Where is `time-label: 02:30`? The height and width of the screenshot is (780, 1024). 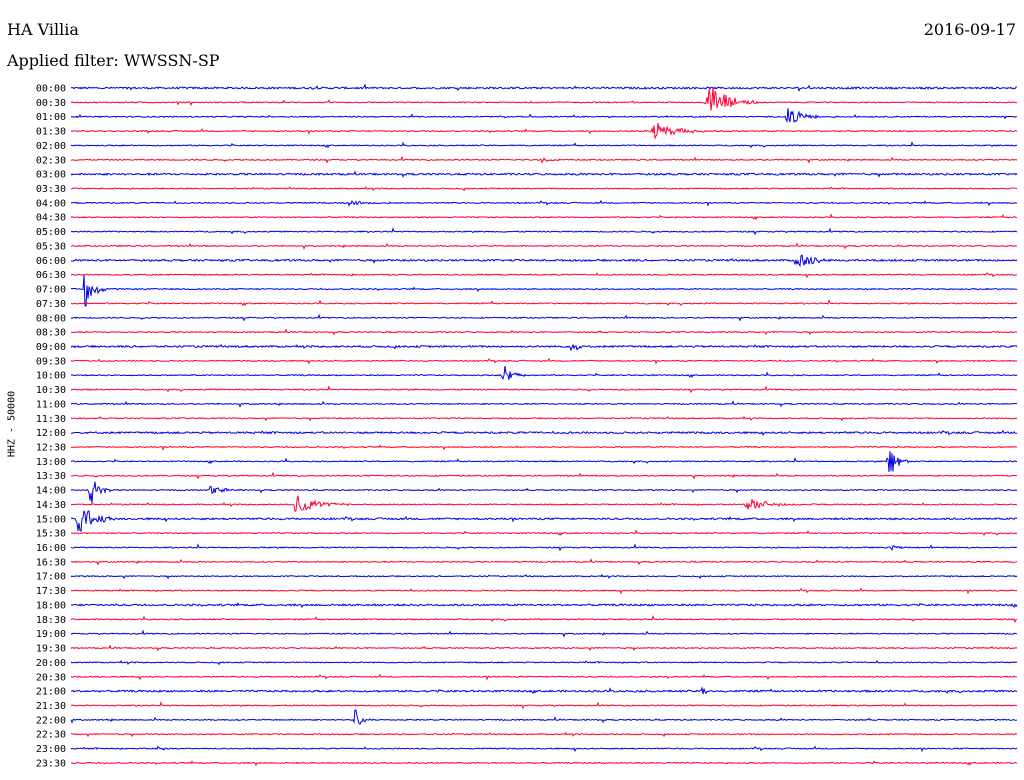
time-label: 02:30 is located at coordinates (51, 160).